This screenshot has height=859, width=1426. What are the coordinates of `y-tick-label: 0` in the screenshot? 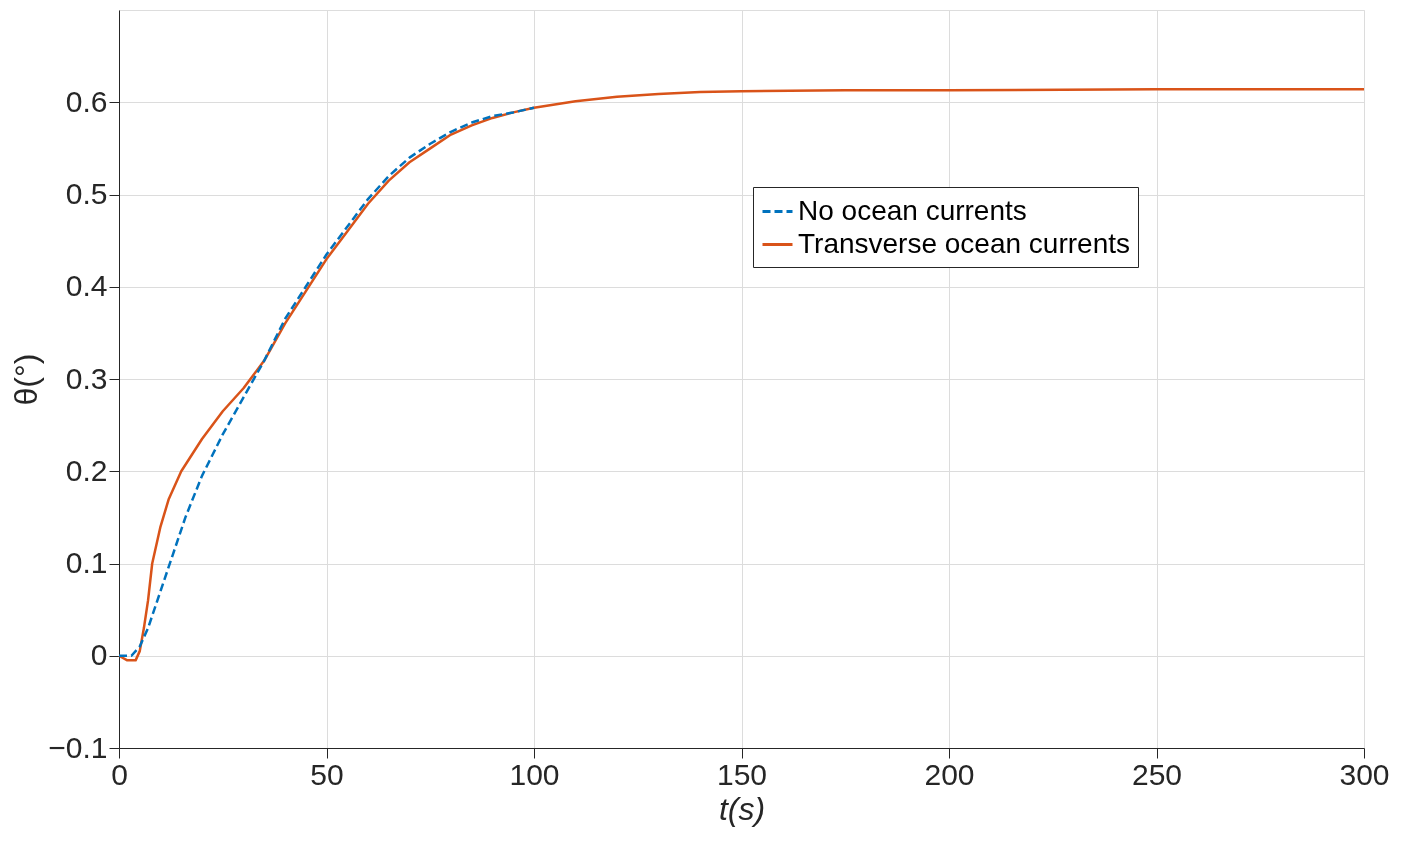 It's located at (99, 655).